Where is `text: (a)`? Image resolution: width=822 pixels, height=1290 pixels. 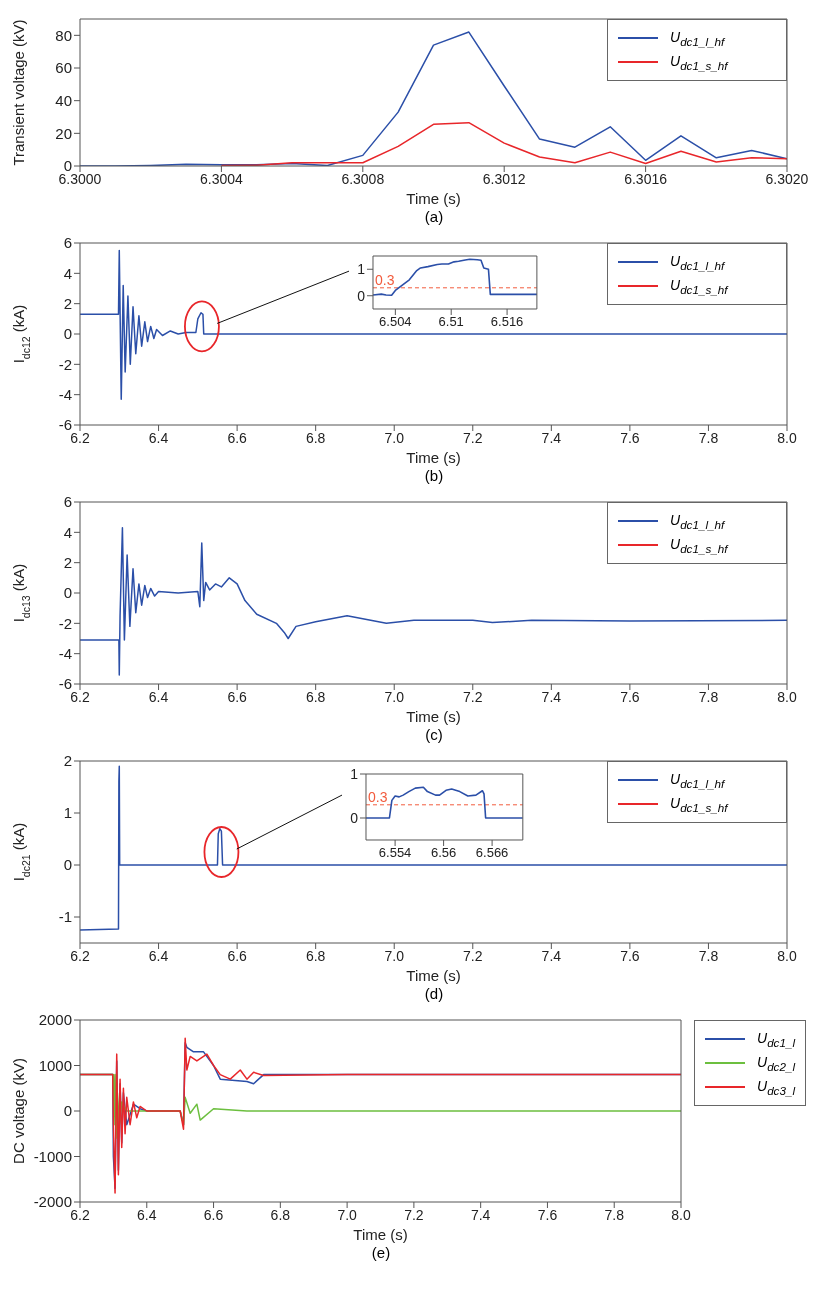 text: (a) is located at coordinates (434, 217).